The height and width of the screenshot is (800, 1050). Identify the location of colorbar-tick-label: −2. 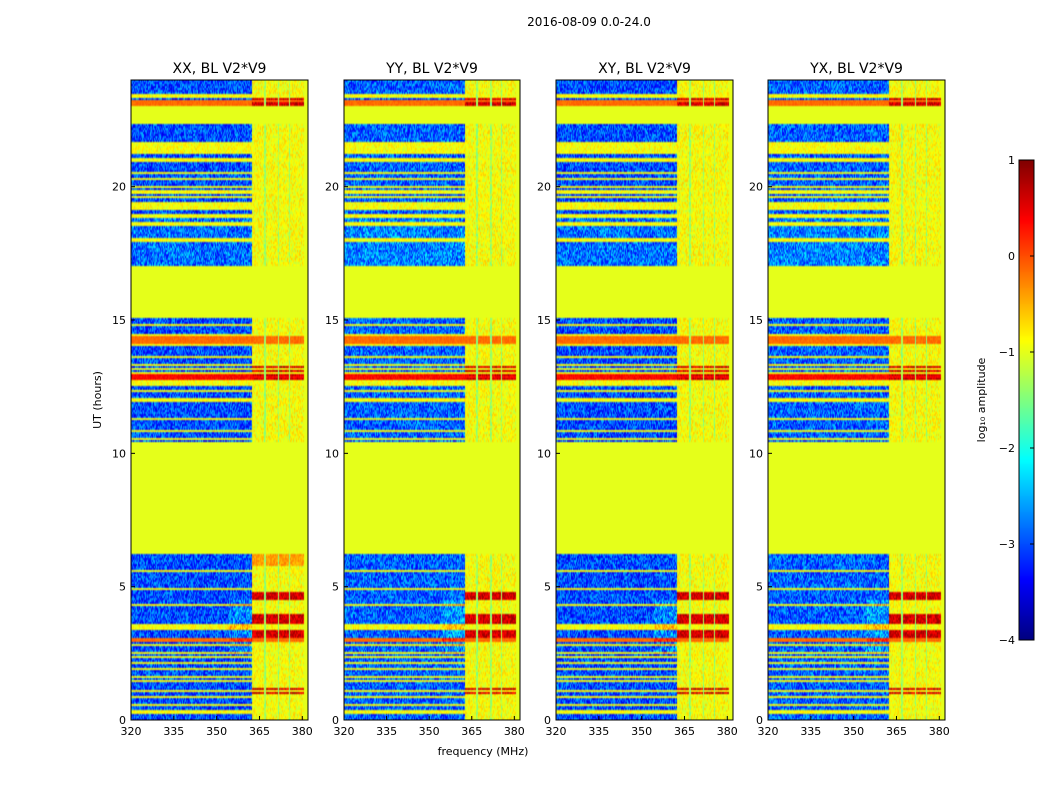
(1007, 448).